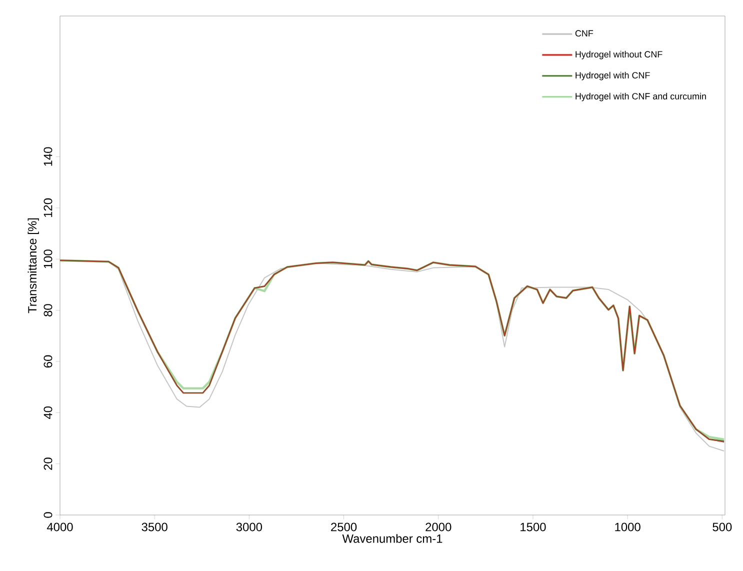  What do you see at coordinates (344, 527) in the screenshot?
I see `x-tick-label: 2500` at bounding box center [344, 527].